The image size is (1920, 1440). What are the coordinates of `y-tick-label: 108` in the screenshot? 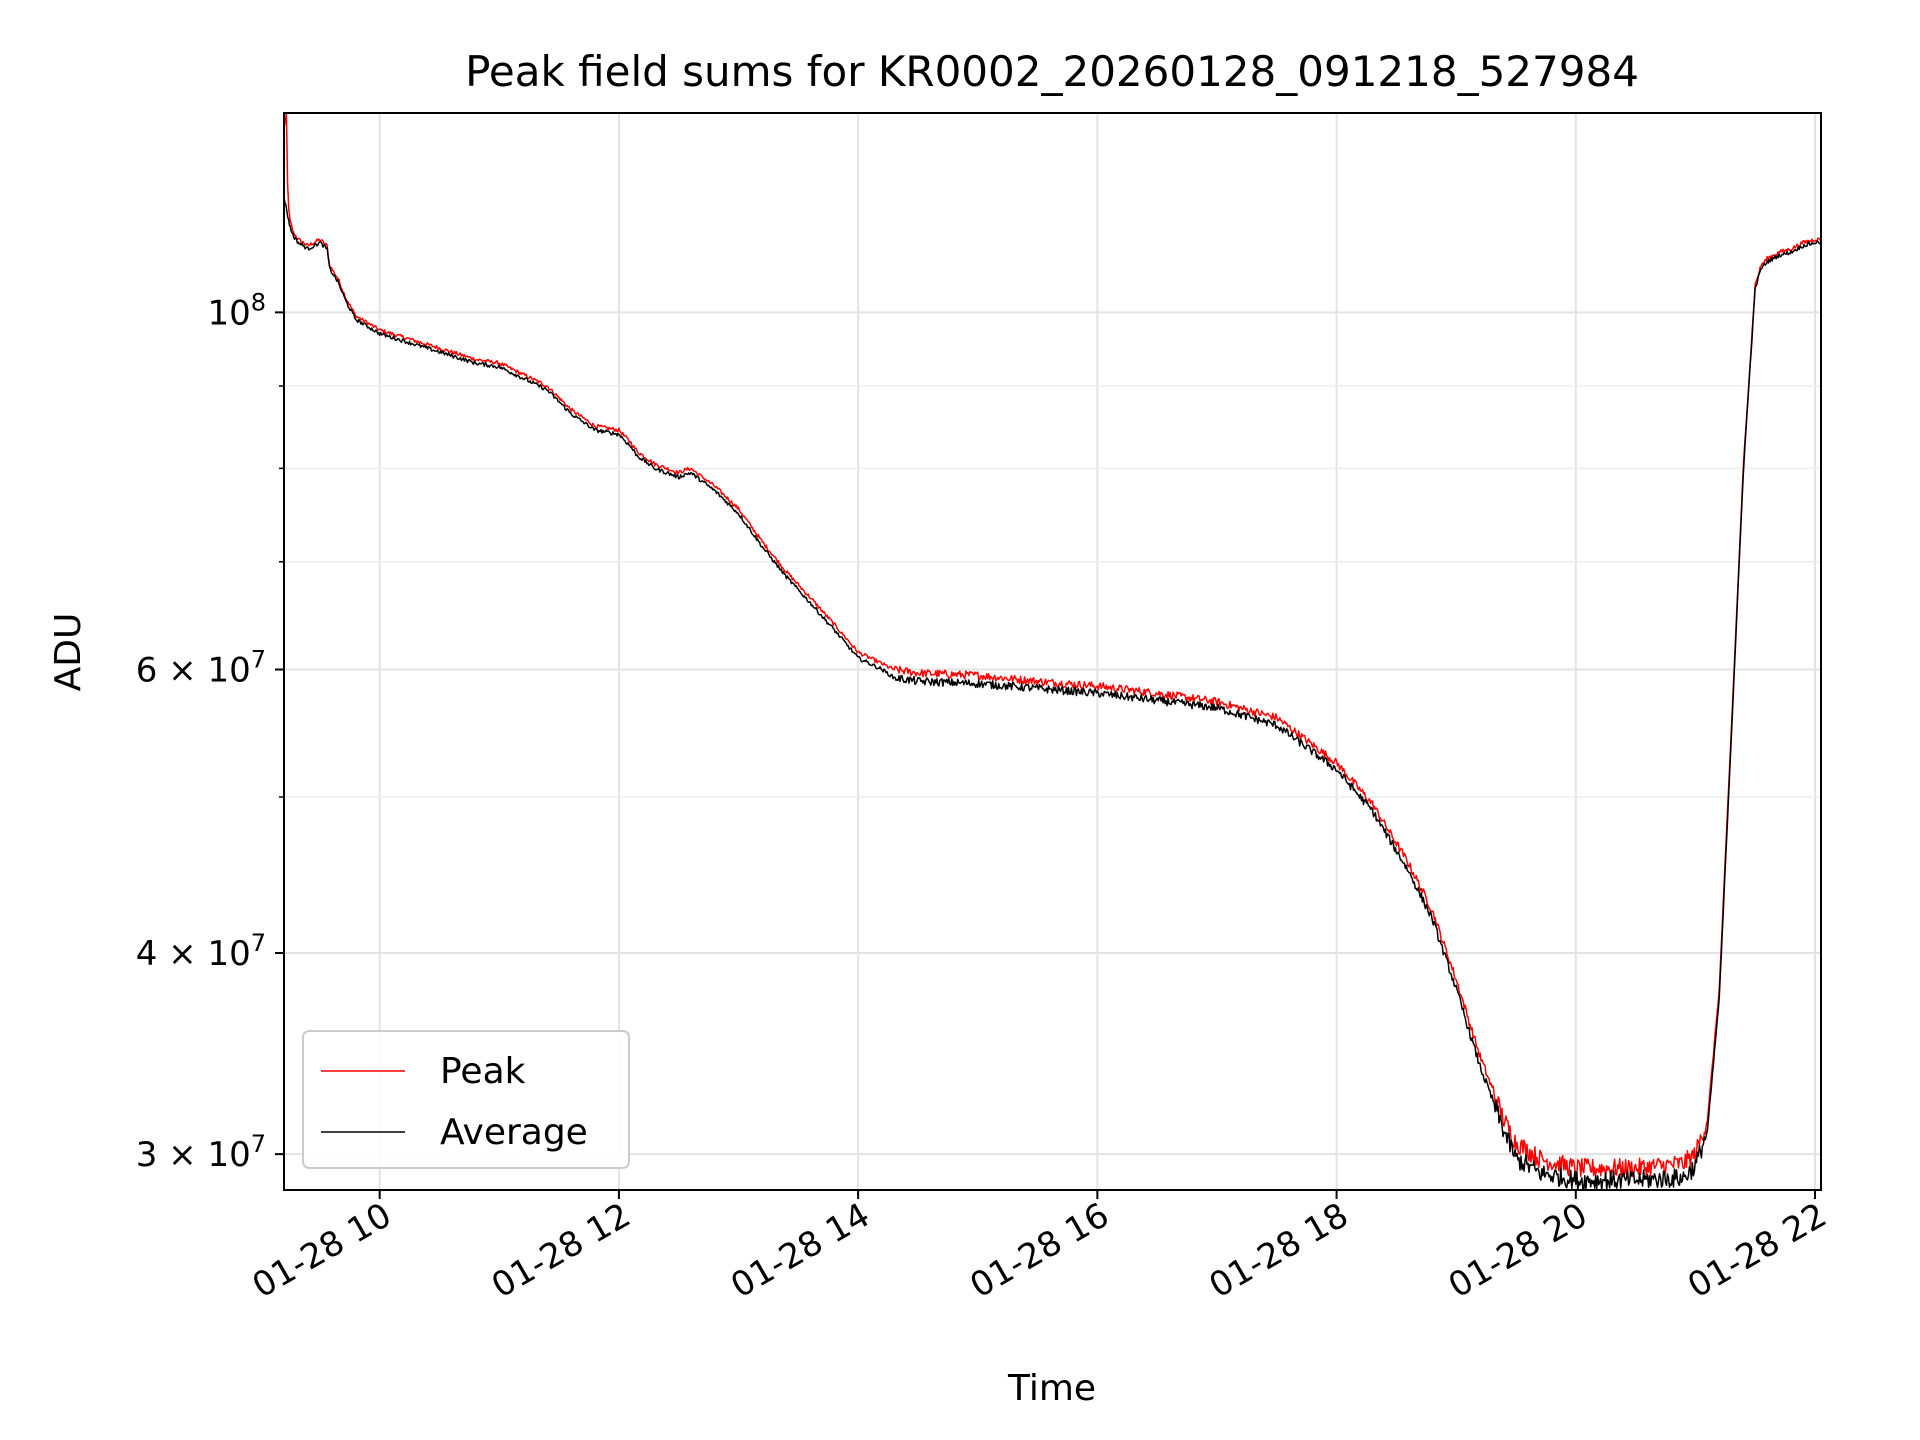 It's located at (236, 310).